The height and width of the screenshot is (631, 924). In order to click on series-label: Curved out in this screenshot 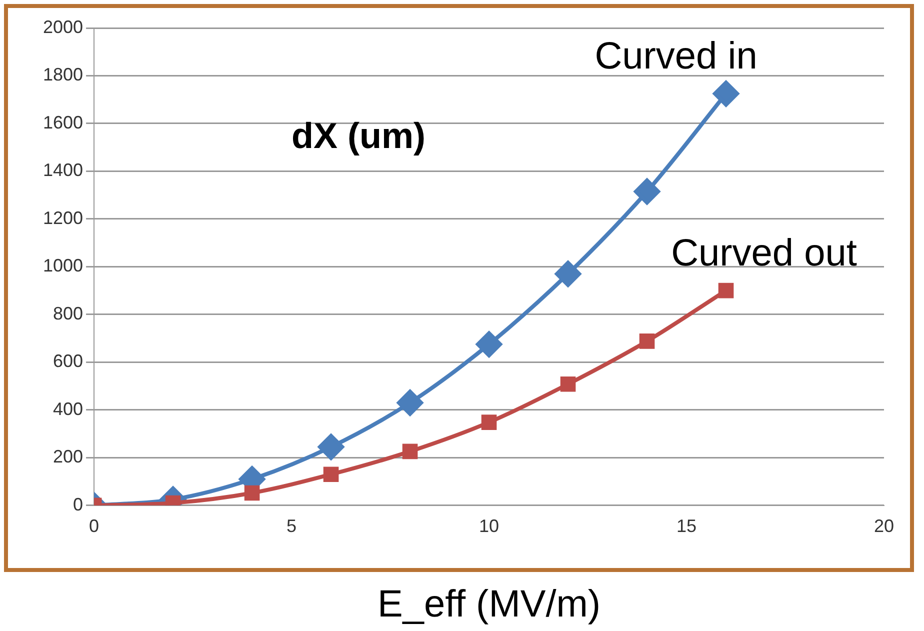, I will do `click(764, 253)`.